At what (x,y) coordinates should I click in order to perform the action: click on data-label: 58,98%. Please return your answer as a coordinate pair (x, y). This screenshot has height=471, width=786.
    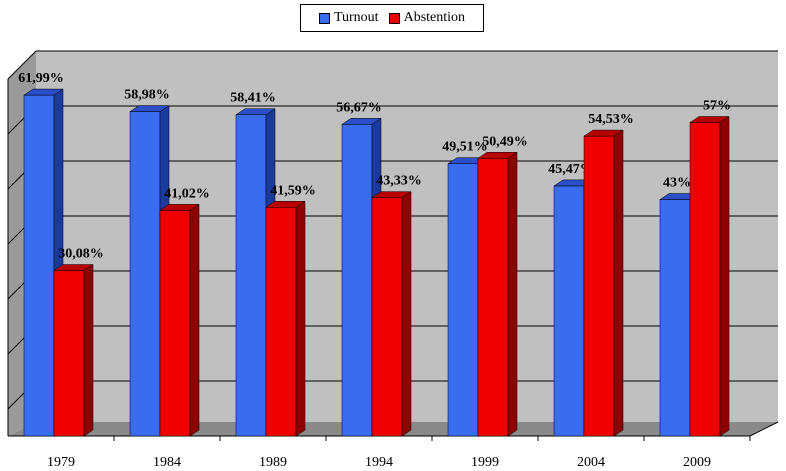
    Looking at the image, I should click on (147, 95).